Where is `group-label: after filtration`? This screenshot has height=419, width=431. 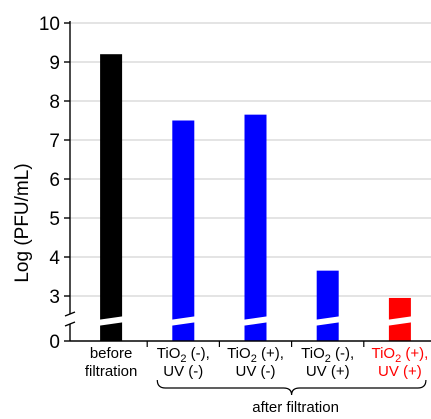 group-label: after filtration is located at coordinates (295, 407).